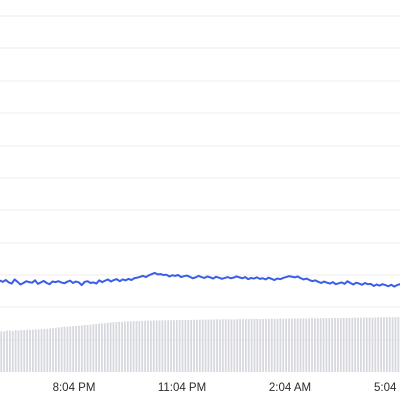 The image size is (400, 405). I want to click on volume-bars, so click(199, 344).